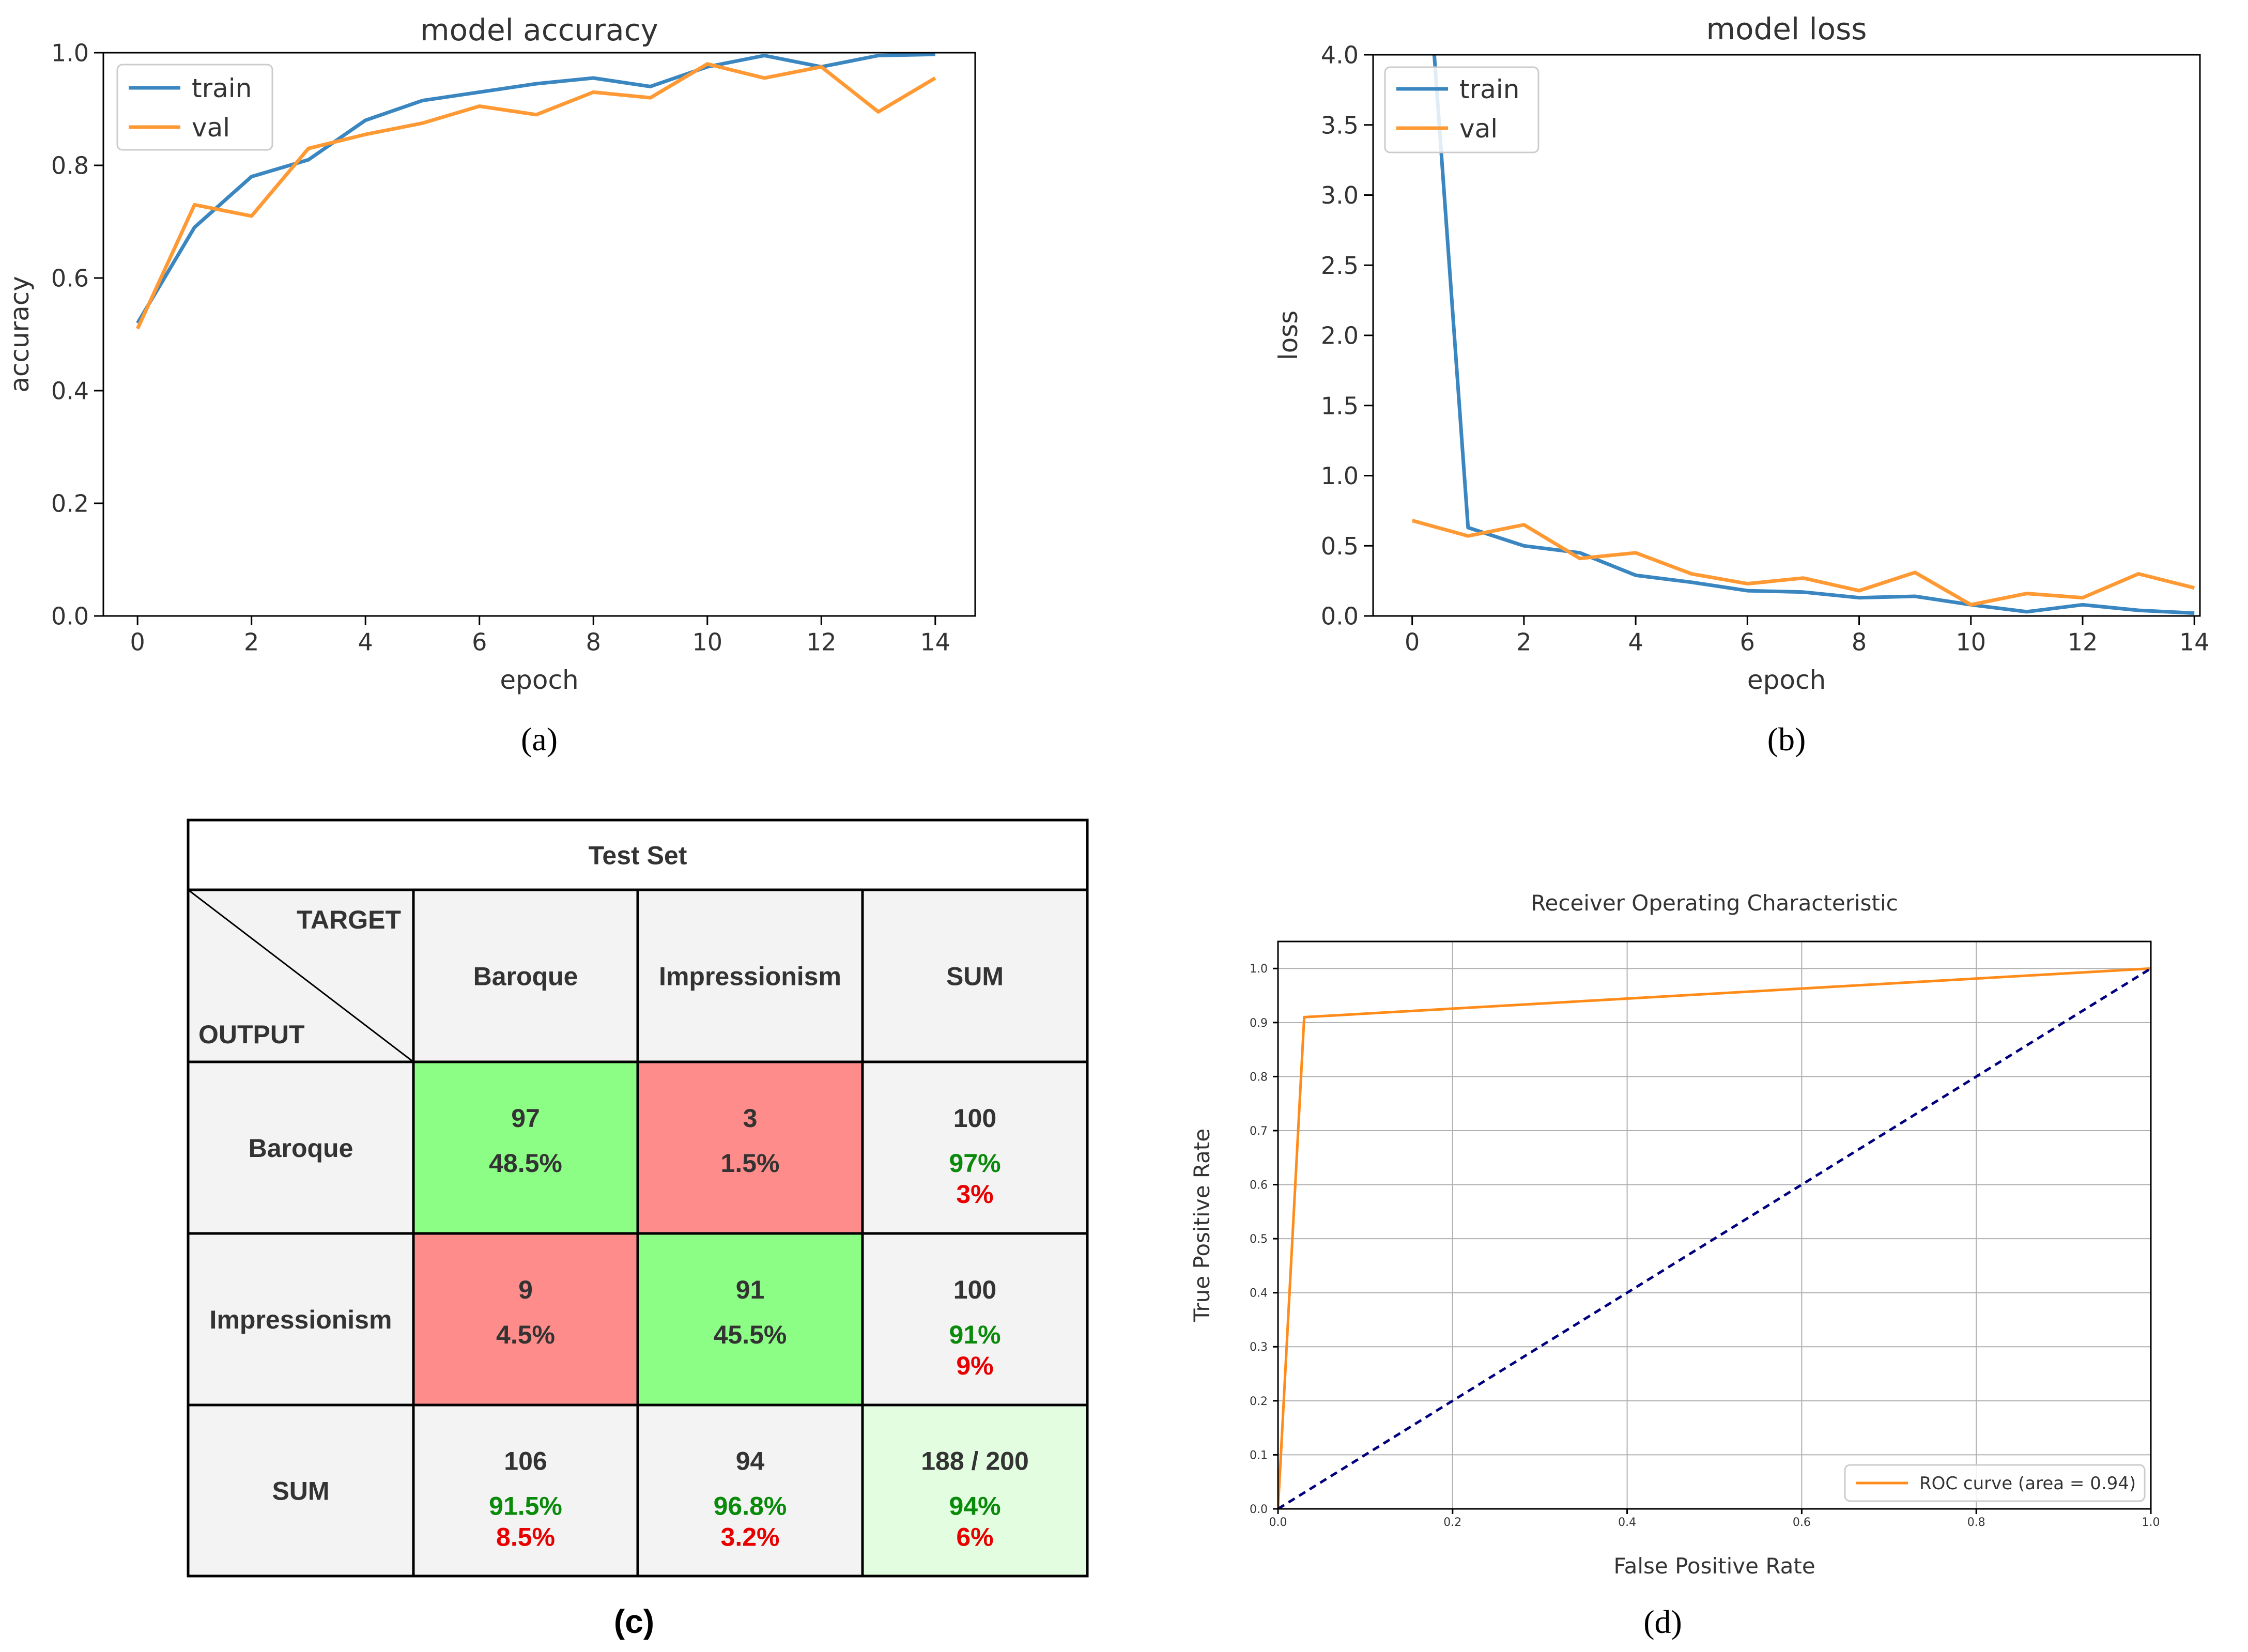  I want to click on cell-percent-correct: 96.8%, so click(750, 1507).